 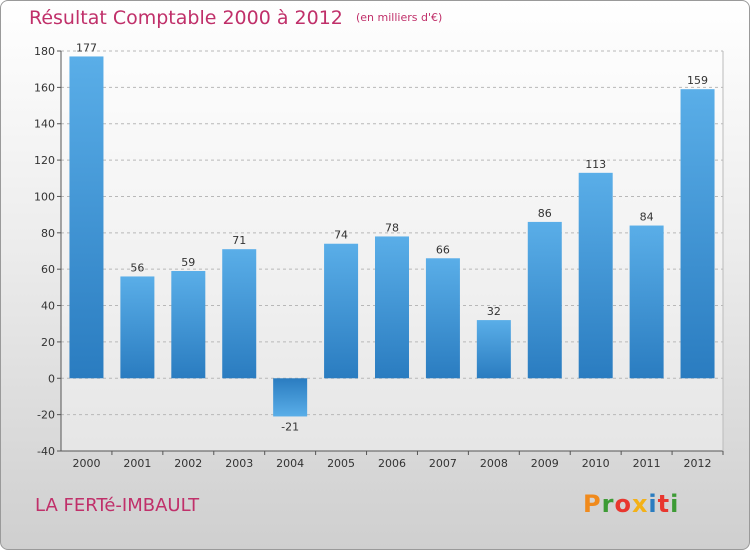 I want to click on x-tick-label: 2007, so click(x=443, y=463).